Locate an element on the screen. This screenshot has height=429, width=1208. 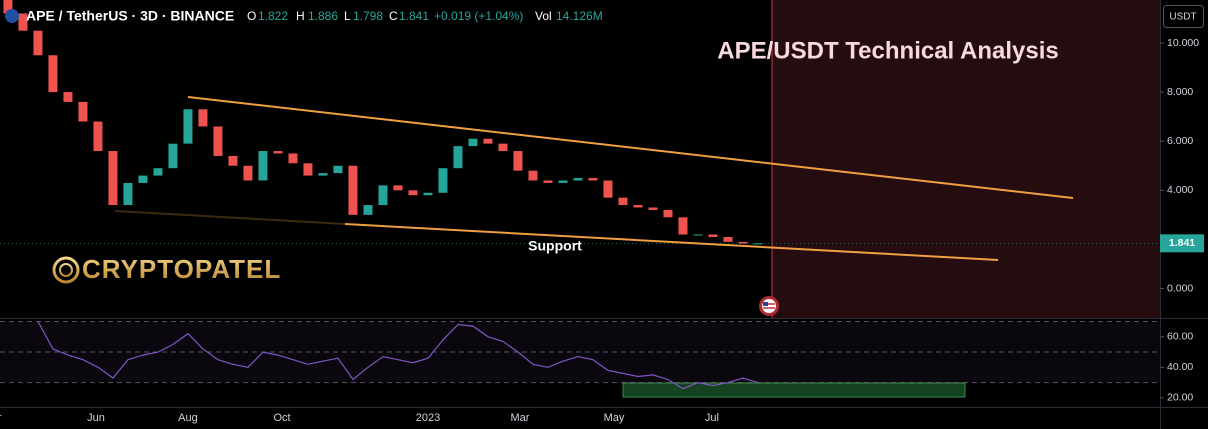
open-value: 1.822 is located at coordinates (273, 16).